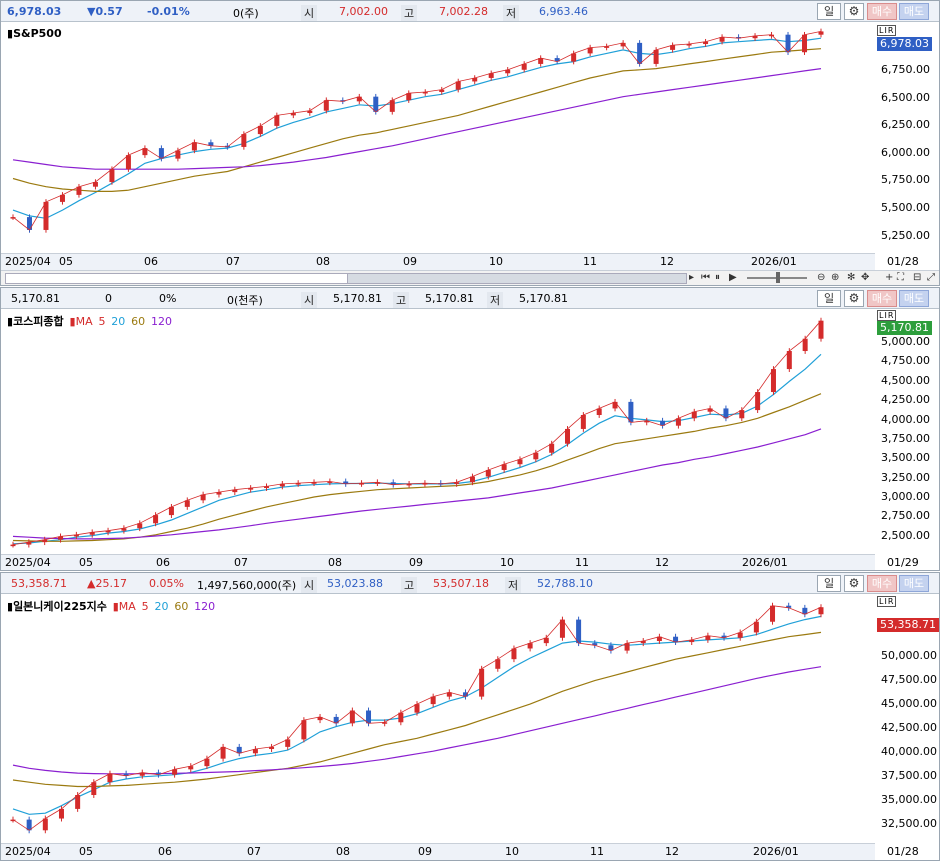 The height and width of the screenshot is (861, 940). What do you see at coordinates (733, 277) in the screenshot?
I see `play-icon: ▶` at bounding box center [733, 277].